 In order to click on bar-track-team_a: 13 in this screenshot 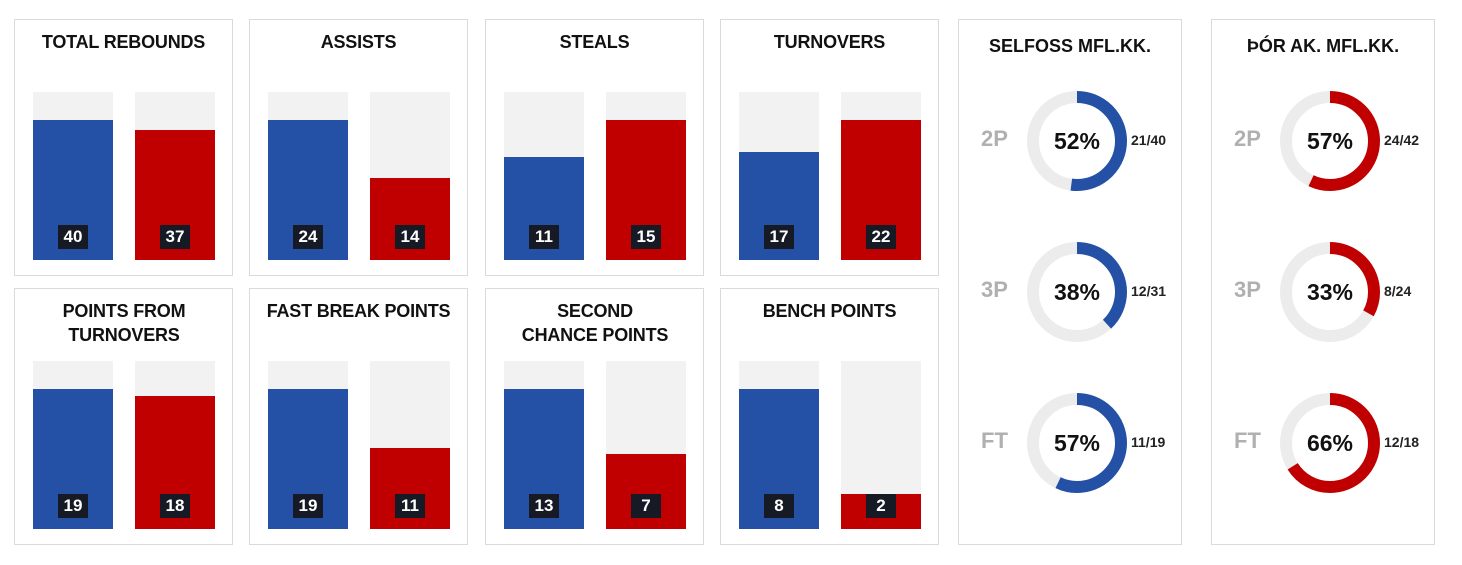, I will do `click(544, 445)`.